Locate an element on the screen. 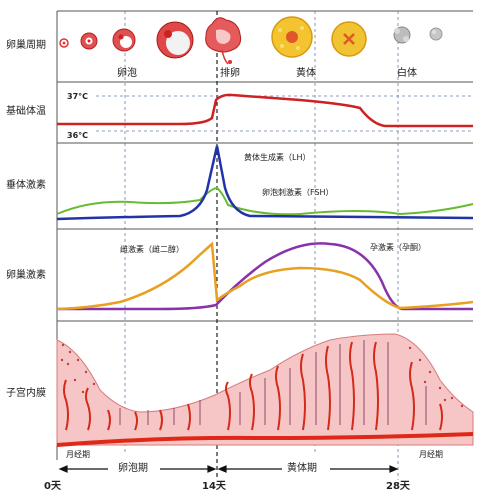  ovarian-hormone-row is located at coordinates (265, 276).